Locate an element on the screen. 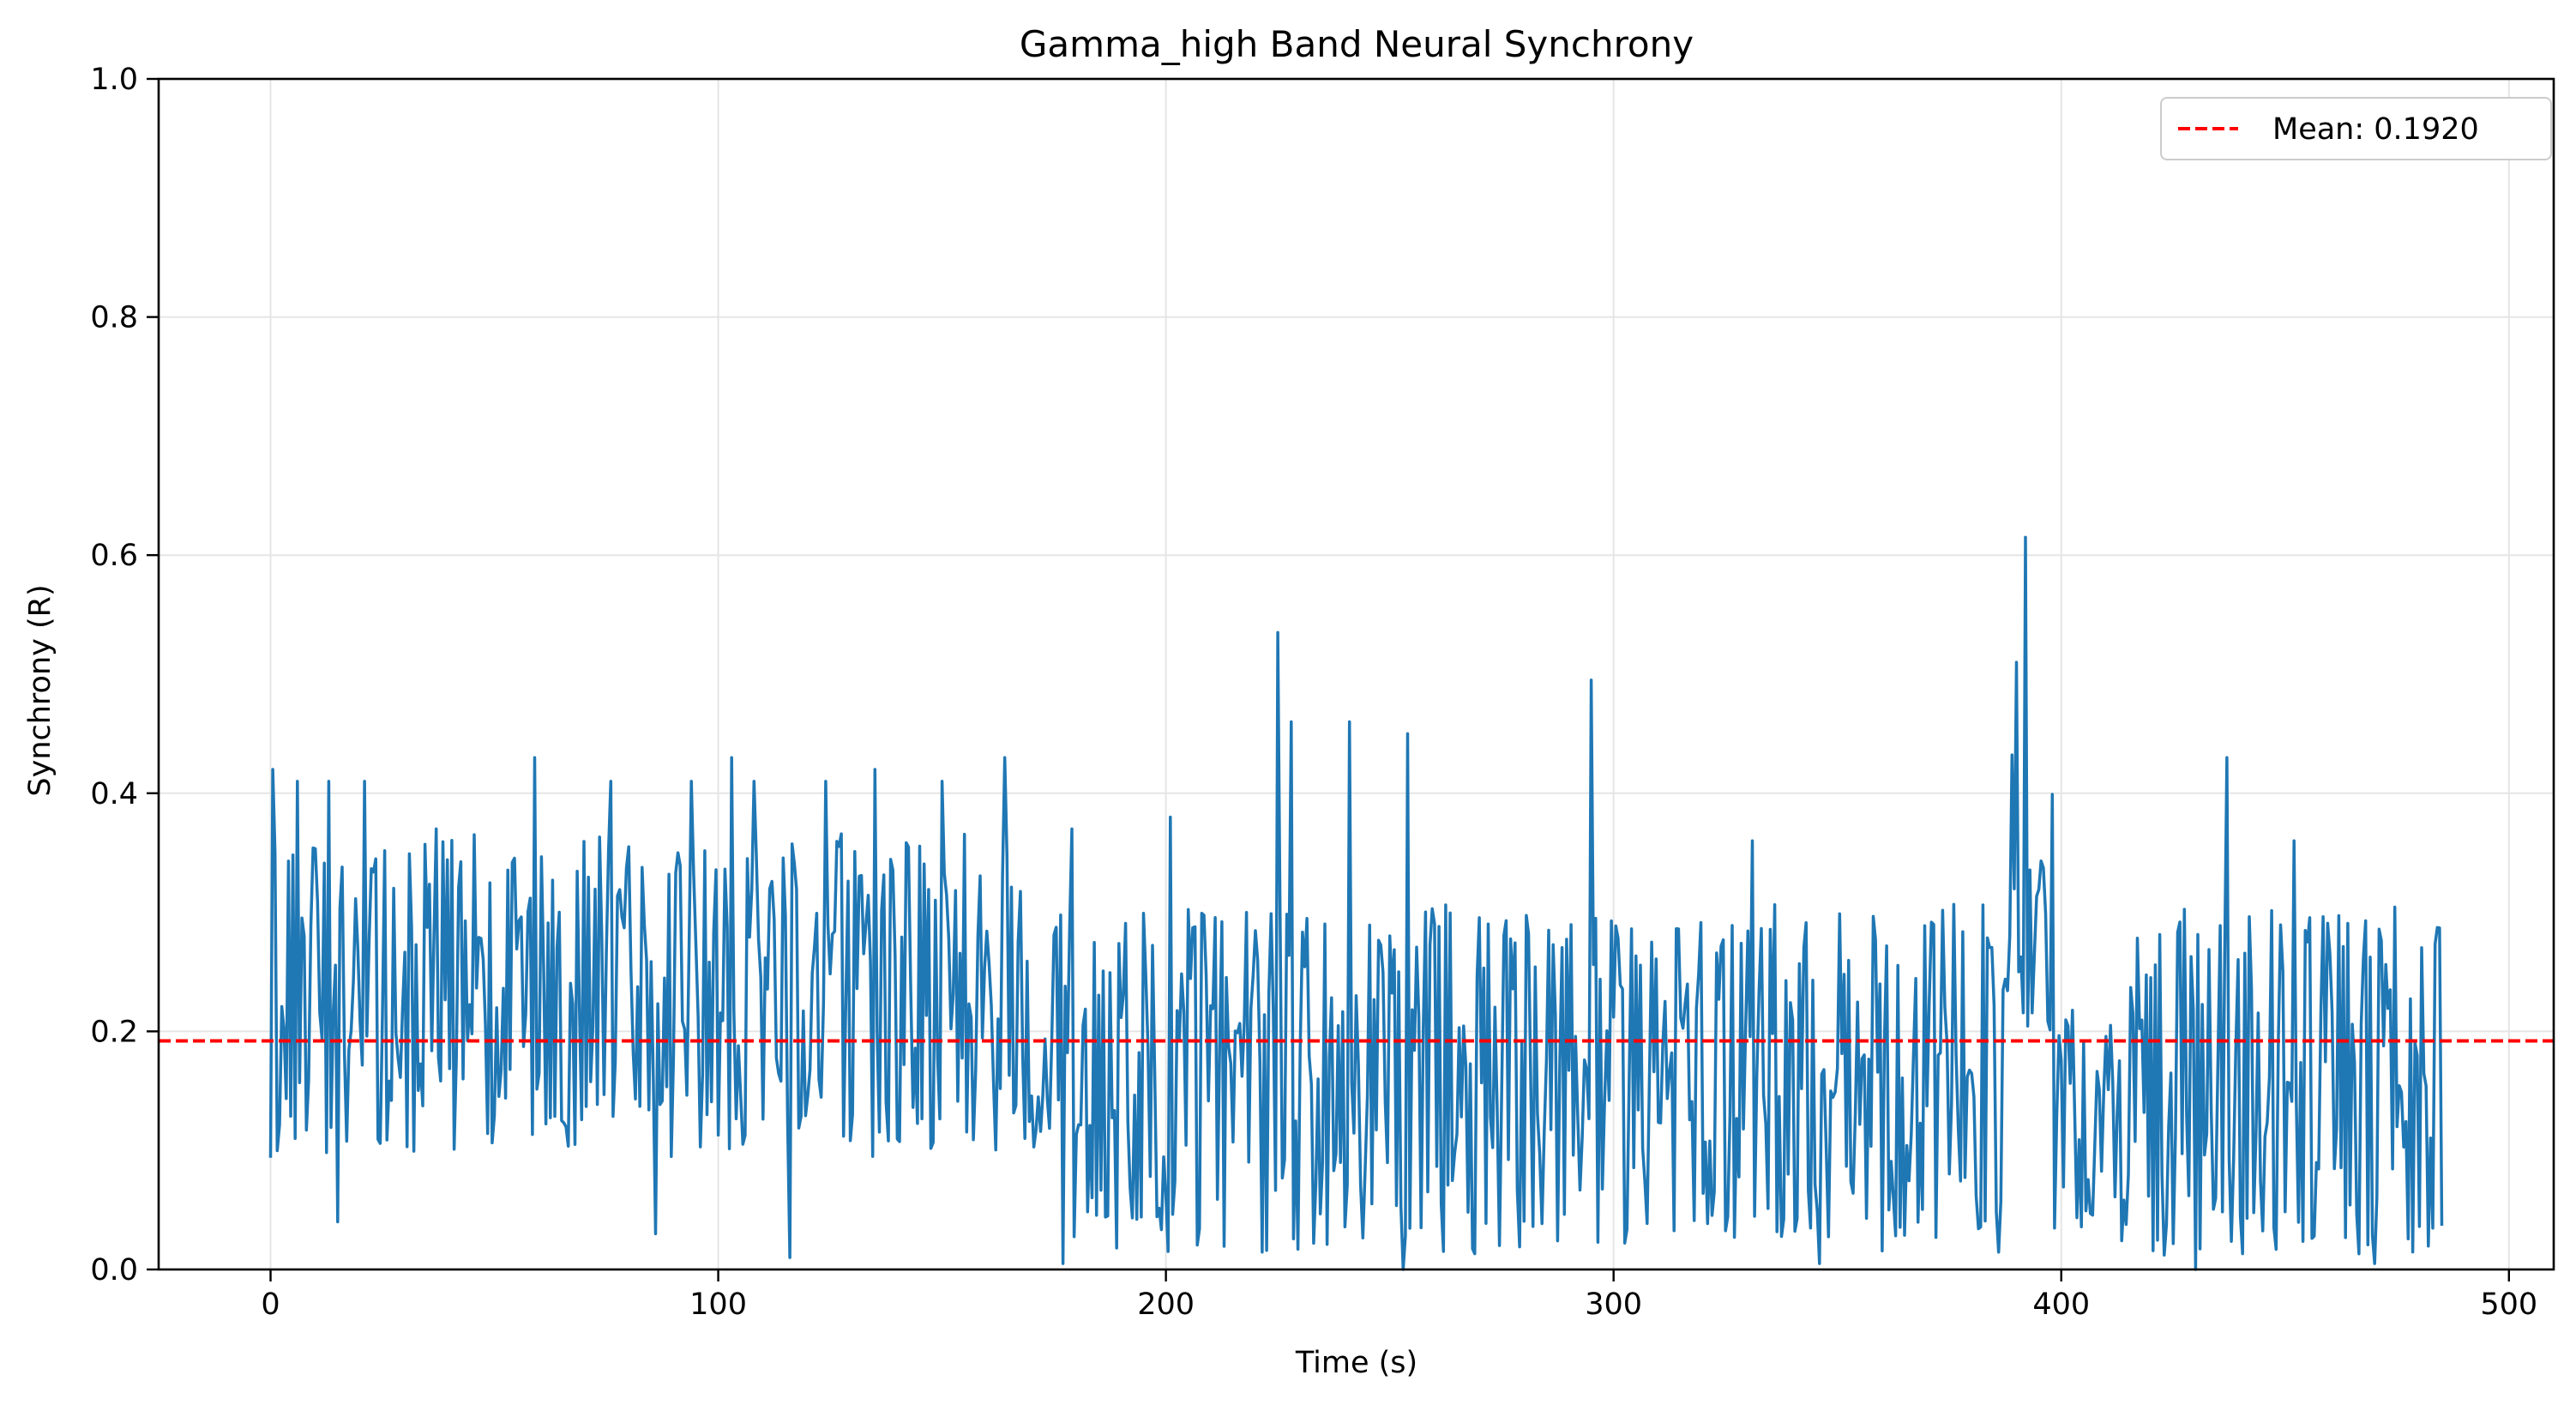 This screenshot has height=1405, width=2576. x-tick-label: 200 is located at coordinates (1166, 1304).